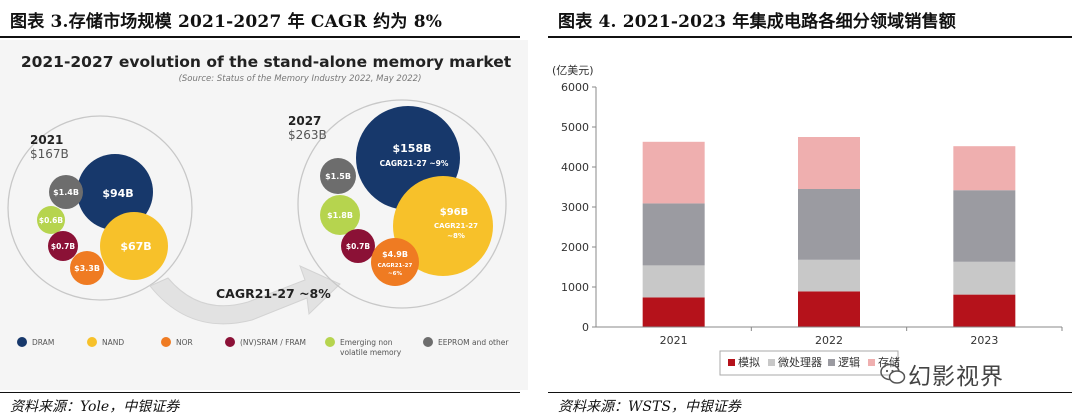  I want to click on x-tick-label: 2021, so click(674, 340).